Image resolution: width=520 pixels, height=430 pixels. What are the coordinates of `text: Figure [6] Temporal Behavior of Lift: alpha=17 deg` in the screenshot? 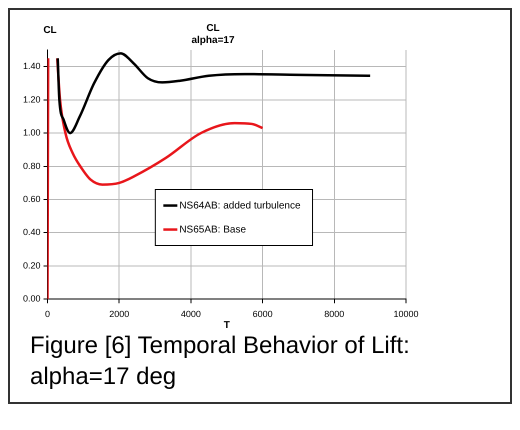 It's located at (220, 361).